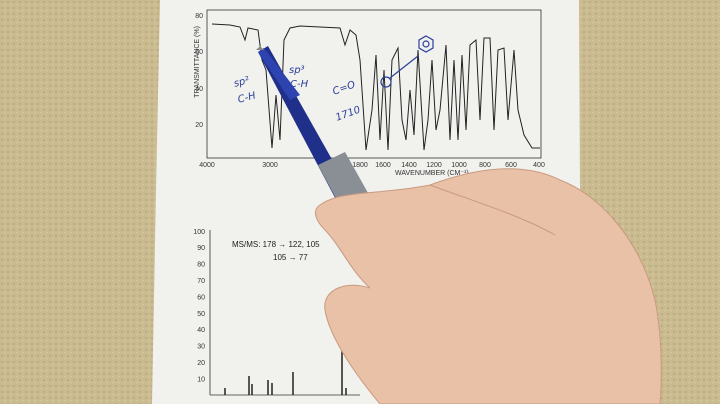 This screenshot has width=720, height=404. What do you see at coordinates (434, 165) in the screenshot?
I see `ir-x-tick-label: 1200` at bounding box center [434, 165].